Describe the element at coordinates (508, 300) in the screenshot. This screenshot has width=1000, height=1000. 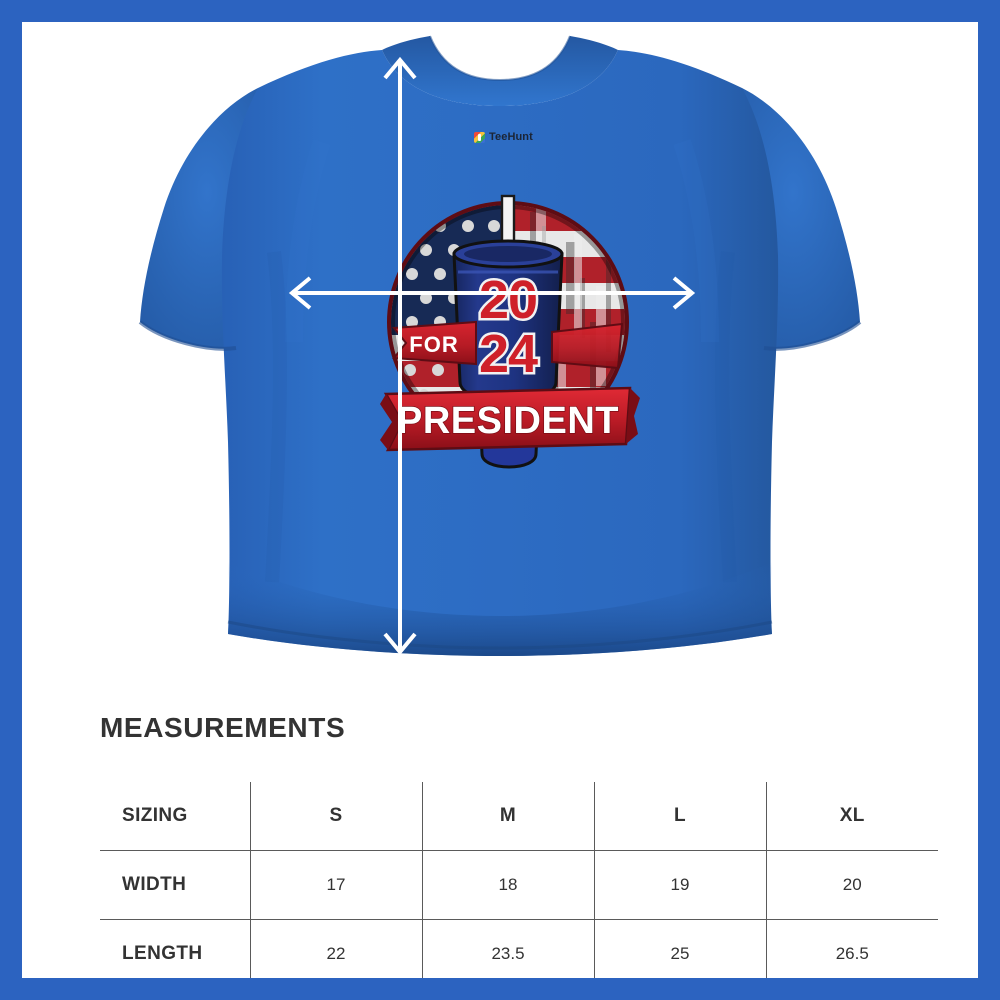
I see `svg-text: 20` at that location.